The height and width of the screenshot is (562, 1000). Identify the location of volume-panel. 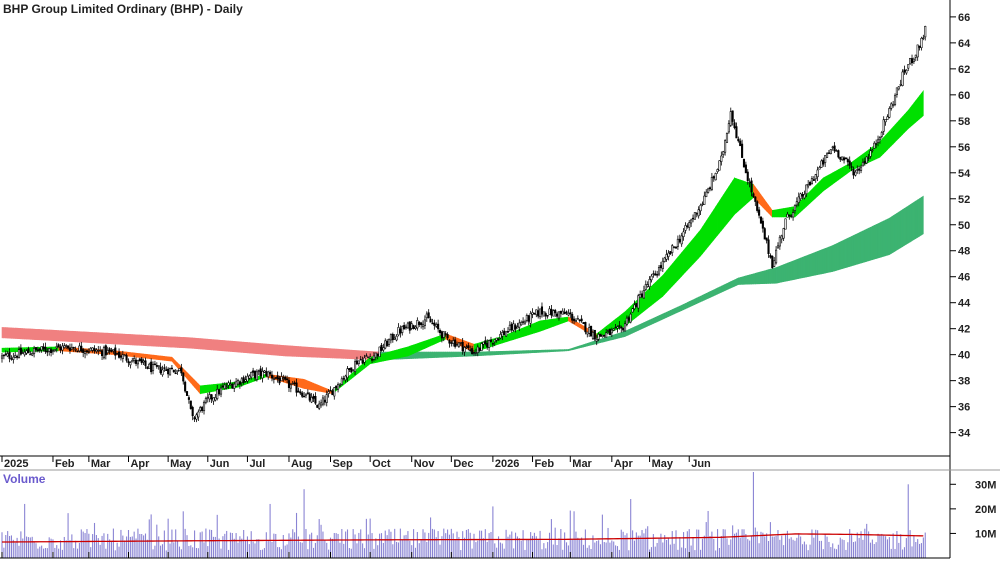
(463, 515).